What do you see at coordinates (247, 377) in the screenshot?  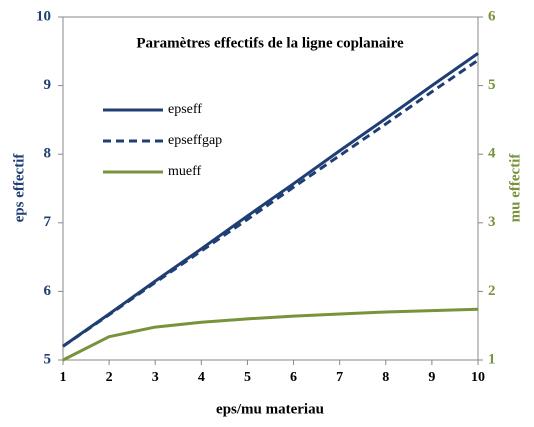 I see `x-tick-label: 5` at bounding box center [247, 377].